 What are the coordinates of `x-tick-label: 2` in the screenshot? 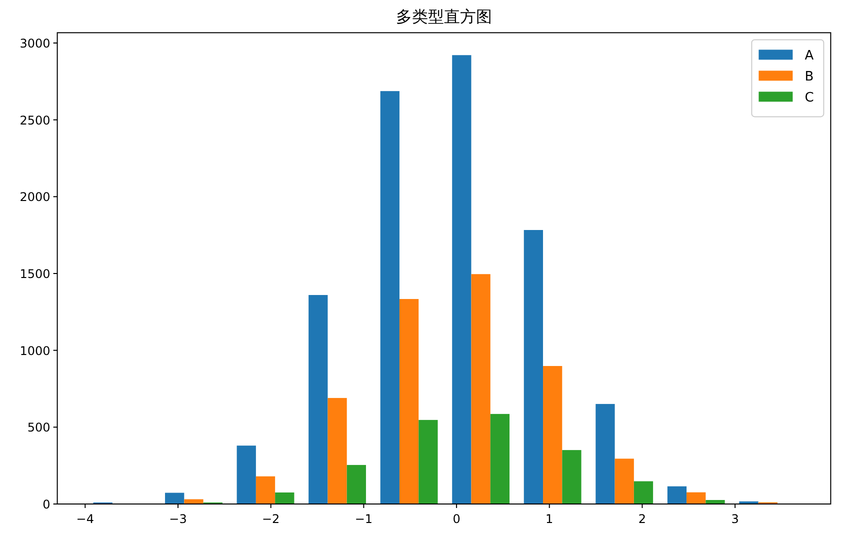 It's located at (642, 519).